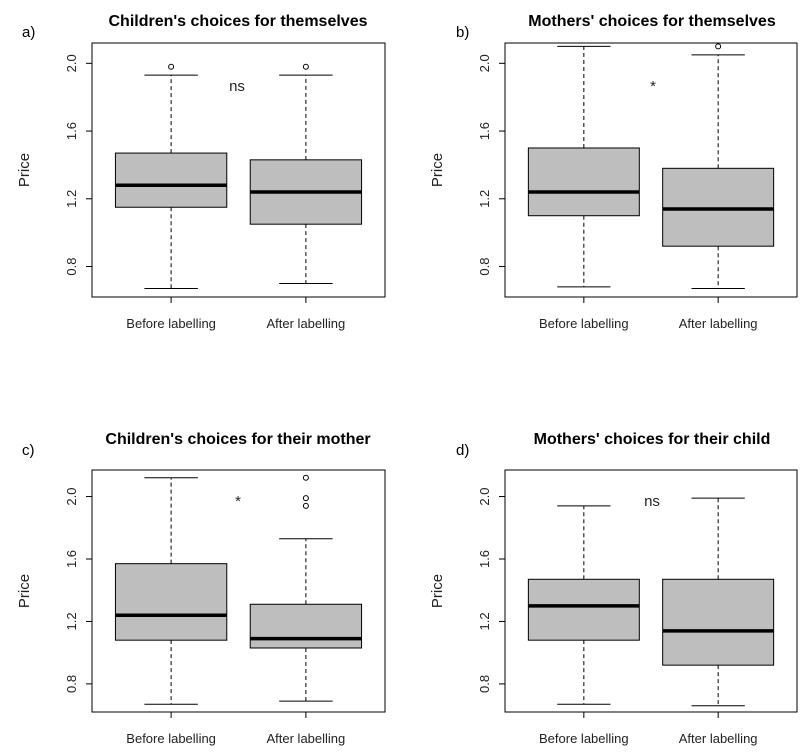  What do you see at coordinates (237, 21) in the screenshot?
I see `panel-title: Children's choices for themselves` at bounding box center [237, 21].